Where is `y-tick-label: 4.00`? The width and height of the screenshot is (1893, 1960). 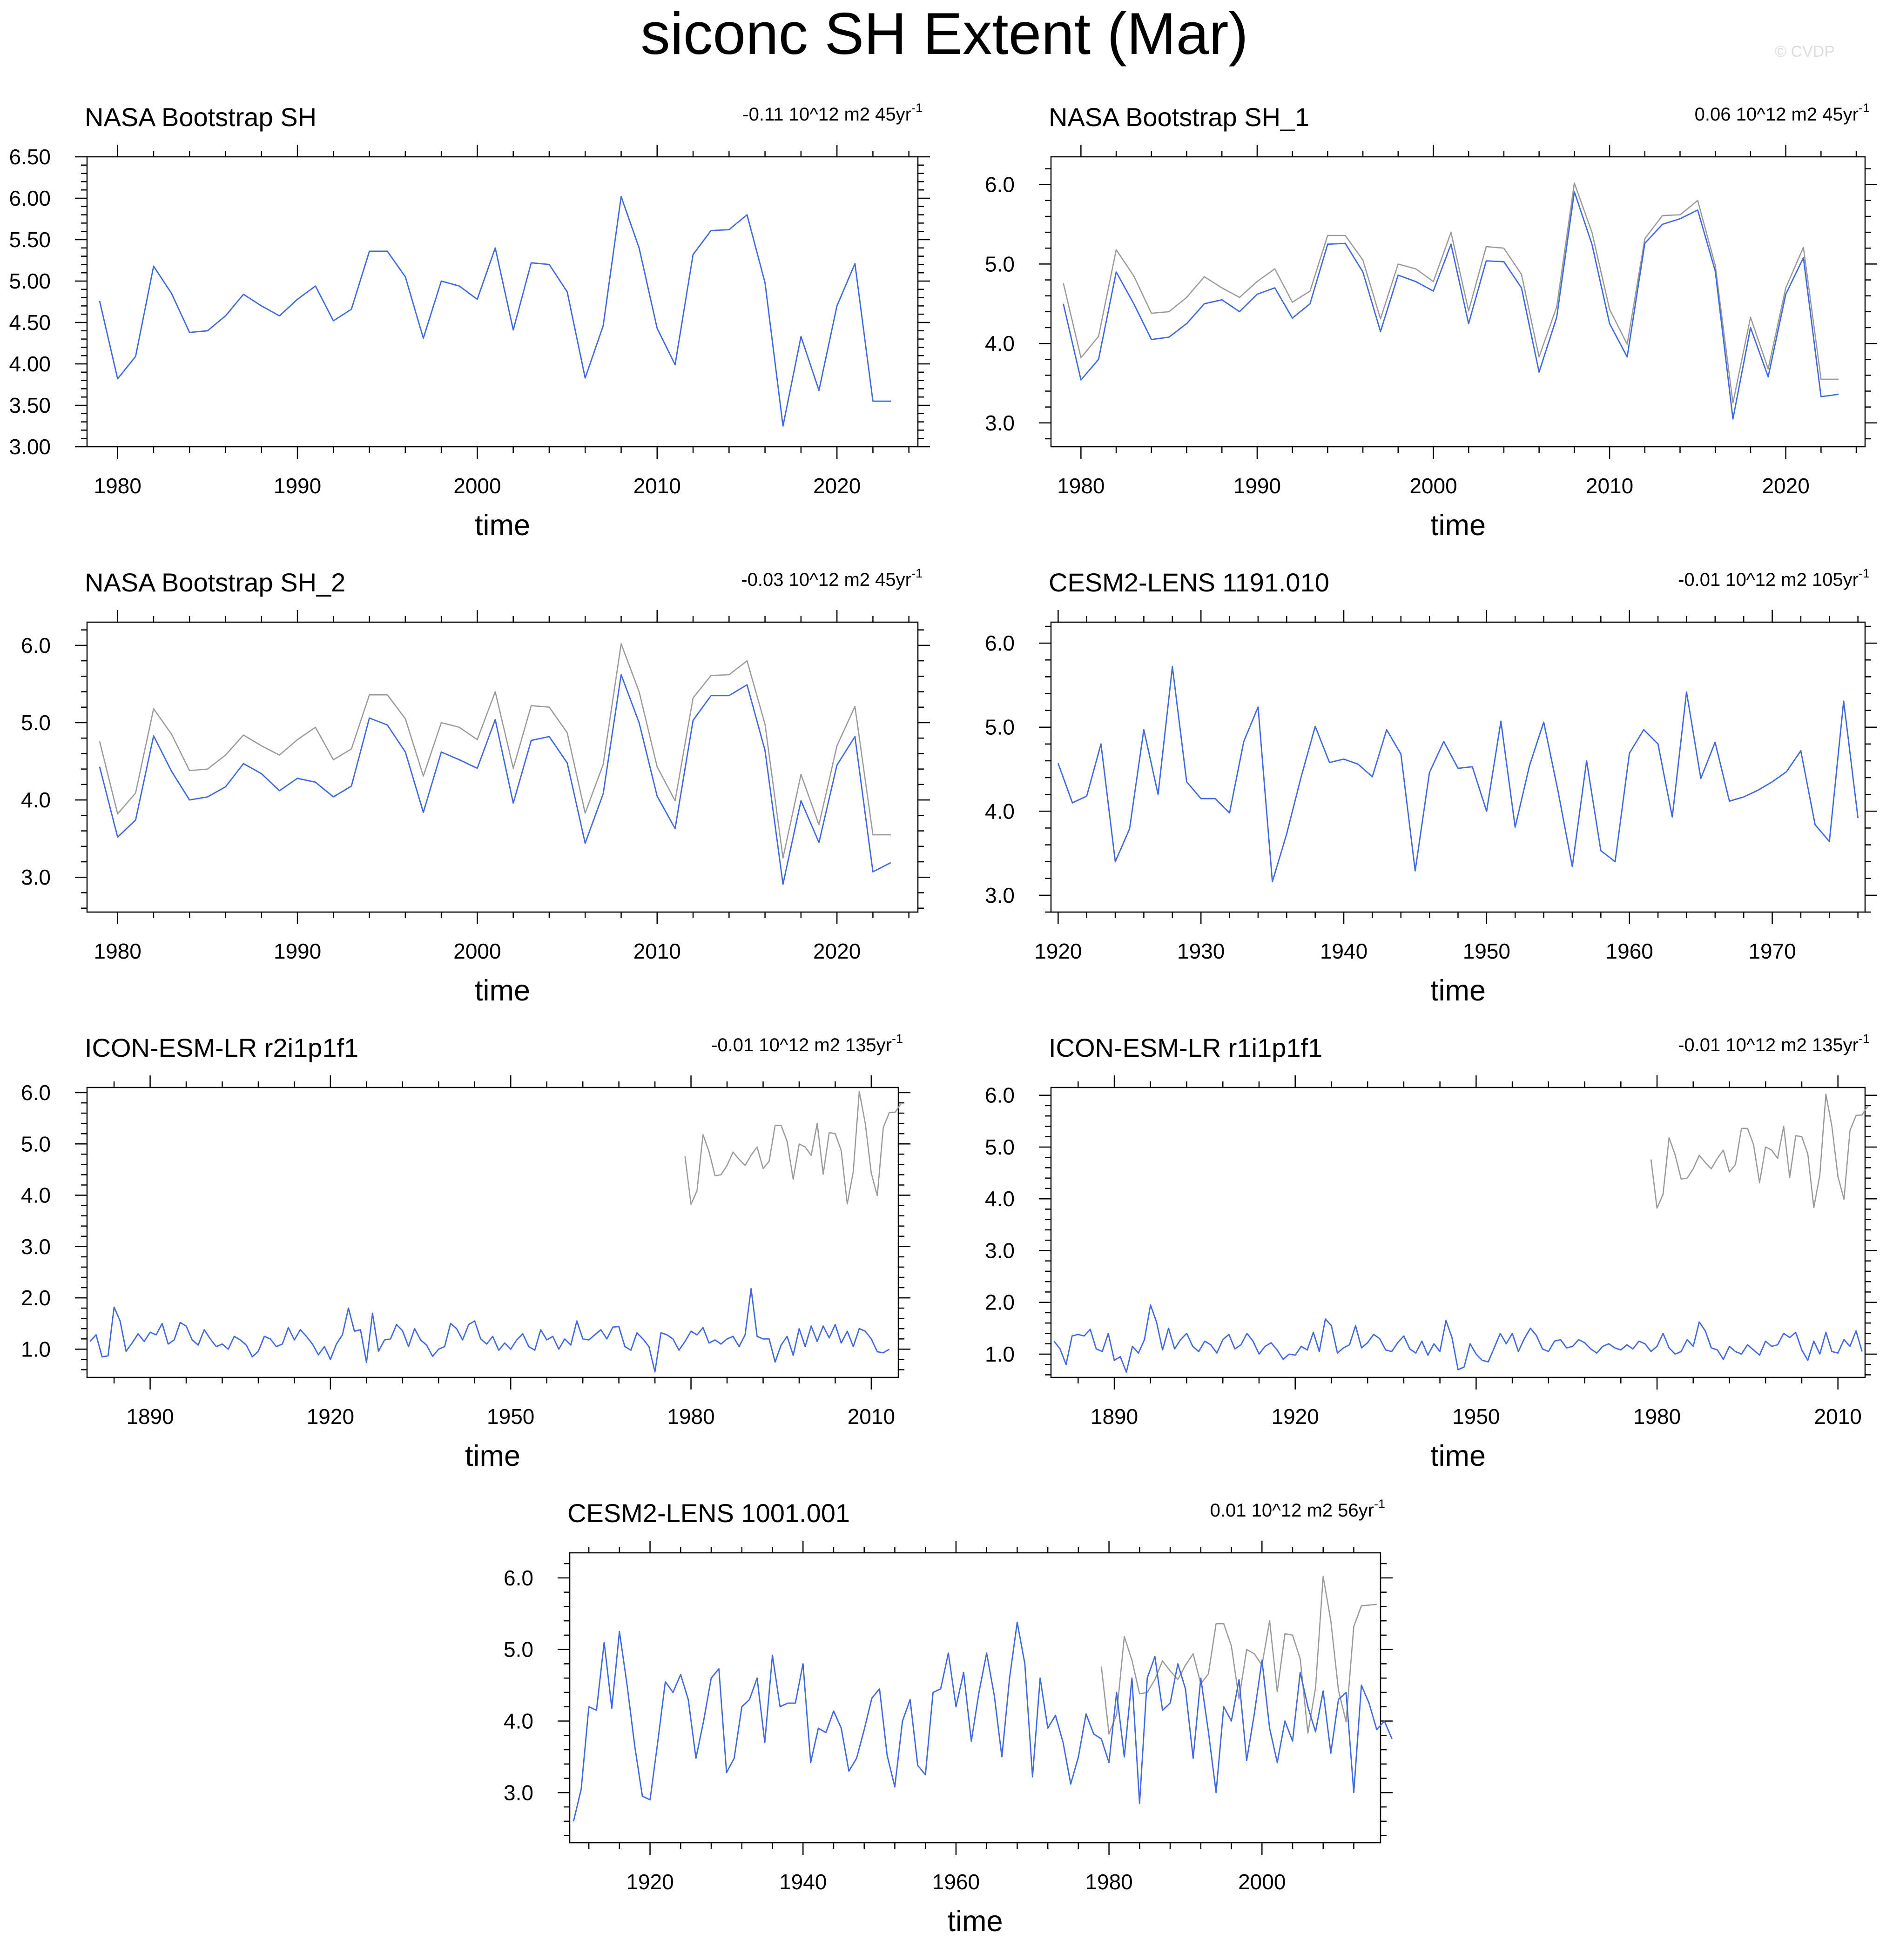 y-tick-label: 4.00 is located at coordinates (30, 364).